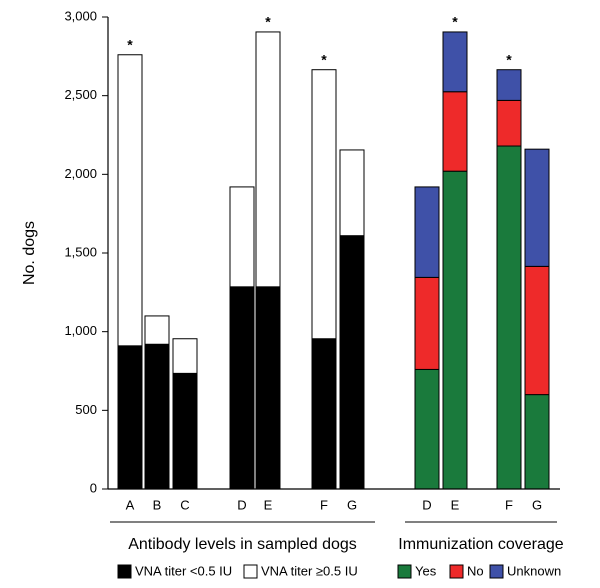 The height and width of the screenshot is (588, 600). I want to click on legend-label: No, so click(475, 570).